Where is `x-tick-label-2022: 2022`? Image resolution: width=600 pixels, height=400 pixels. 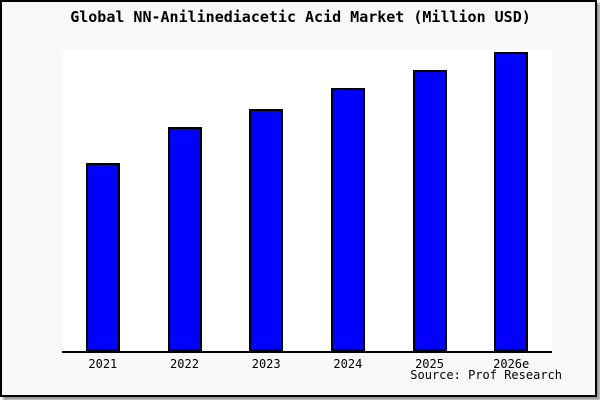
x-tick-label-2022: 2022 is located at coordinates (184, 364).